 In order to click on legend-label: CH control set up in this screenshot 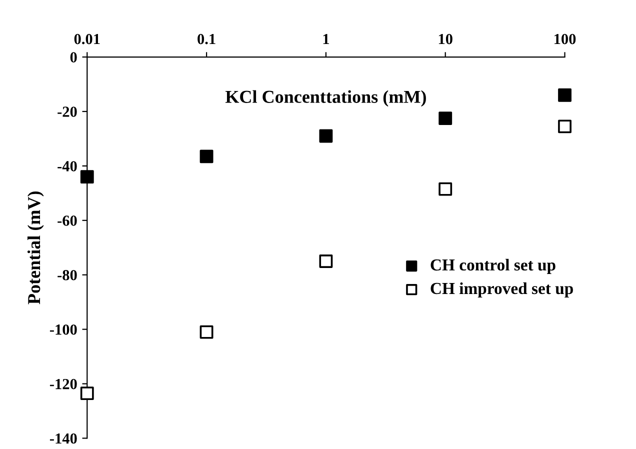, I will do `click(493, 266)`.